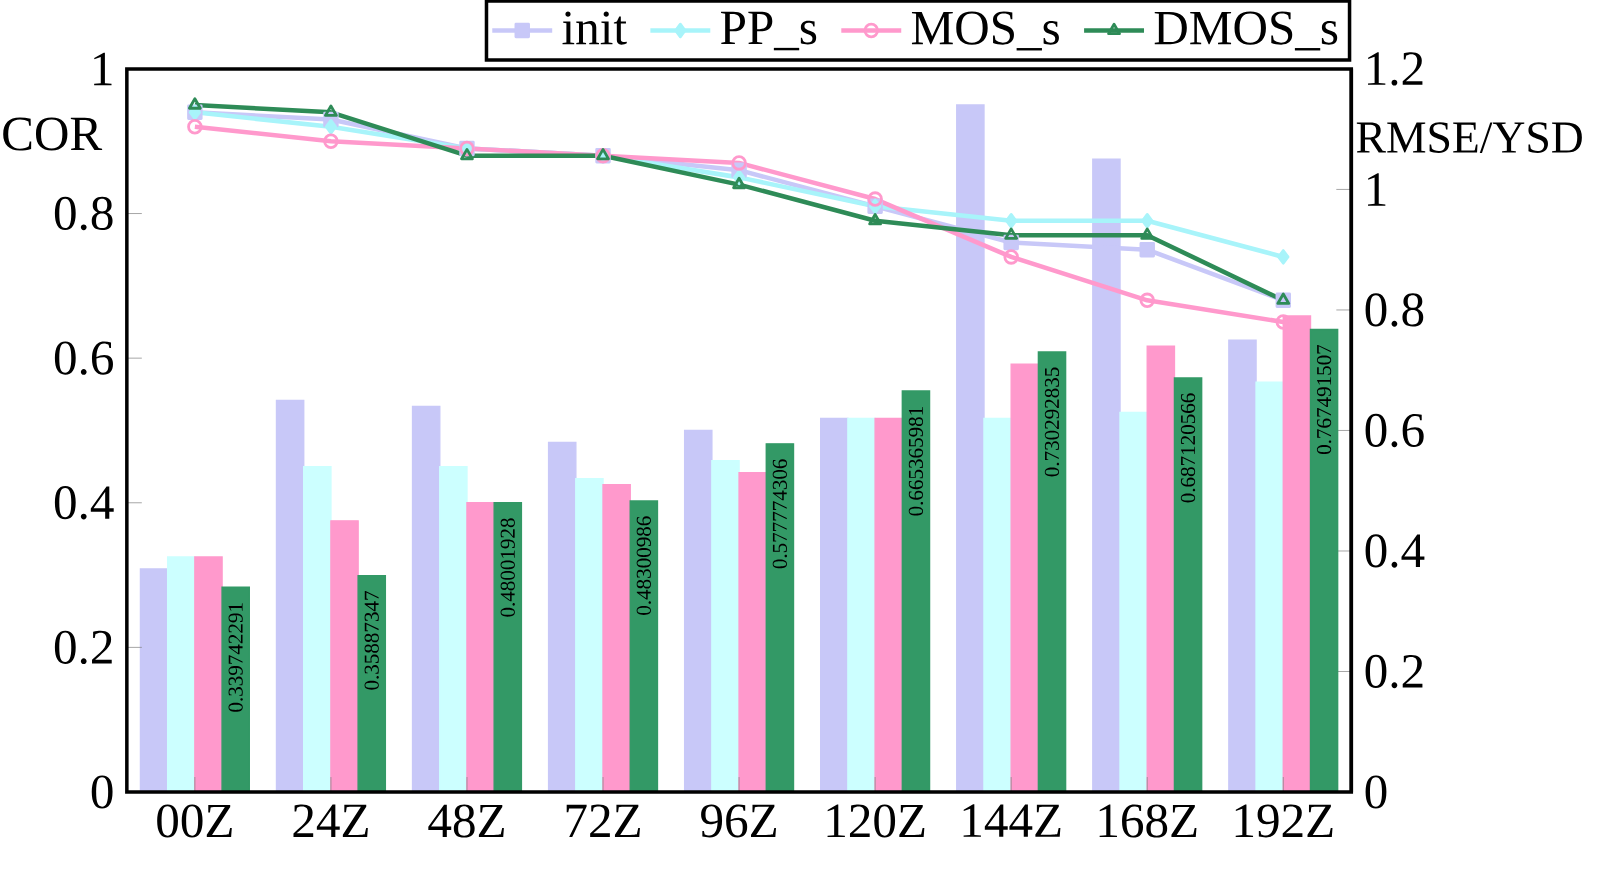 This screenshot has width=1599, height=870. I want to click on y-tick-label: 0.6, so click(83, 358).